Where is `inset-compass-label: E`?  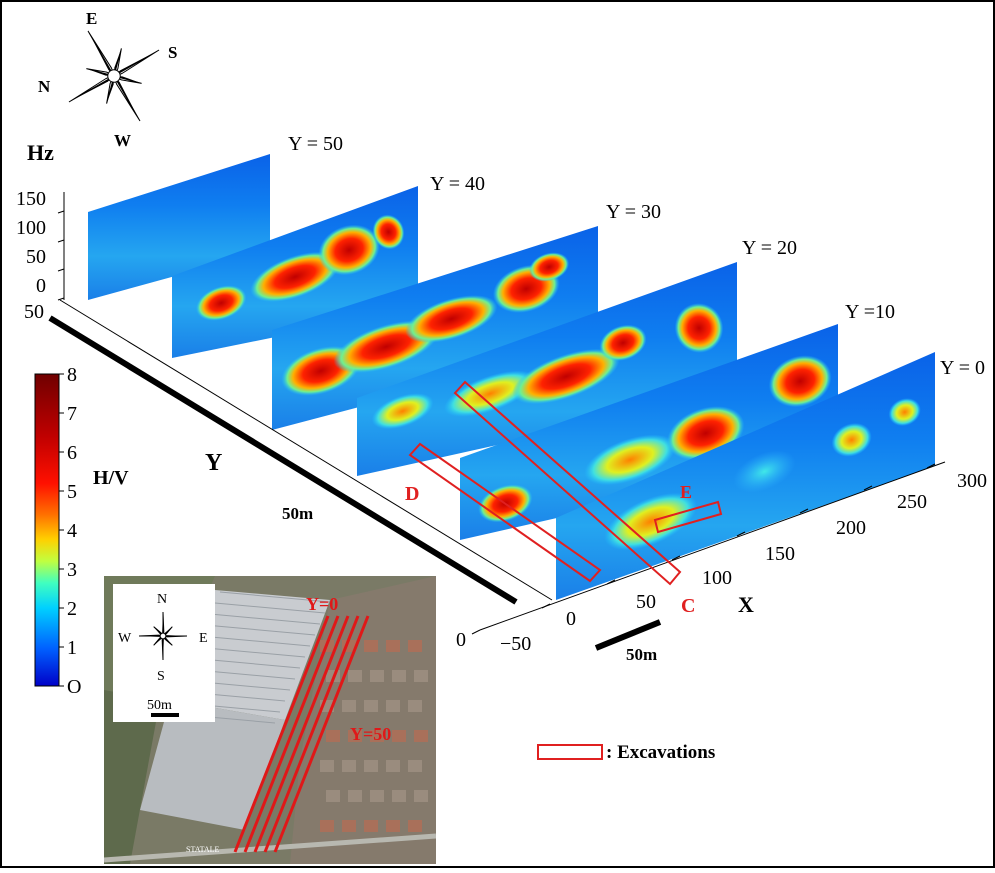
inset-compass-label: E is located at coordinates (203, 638).